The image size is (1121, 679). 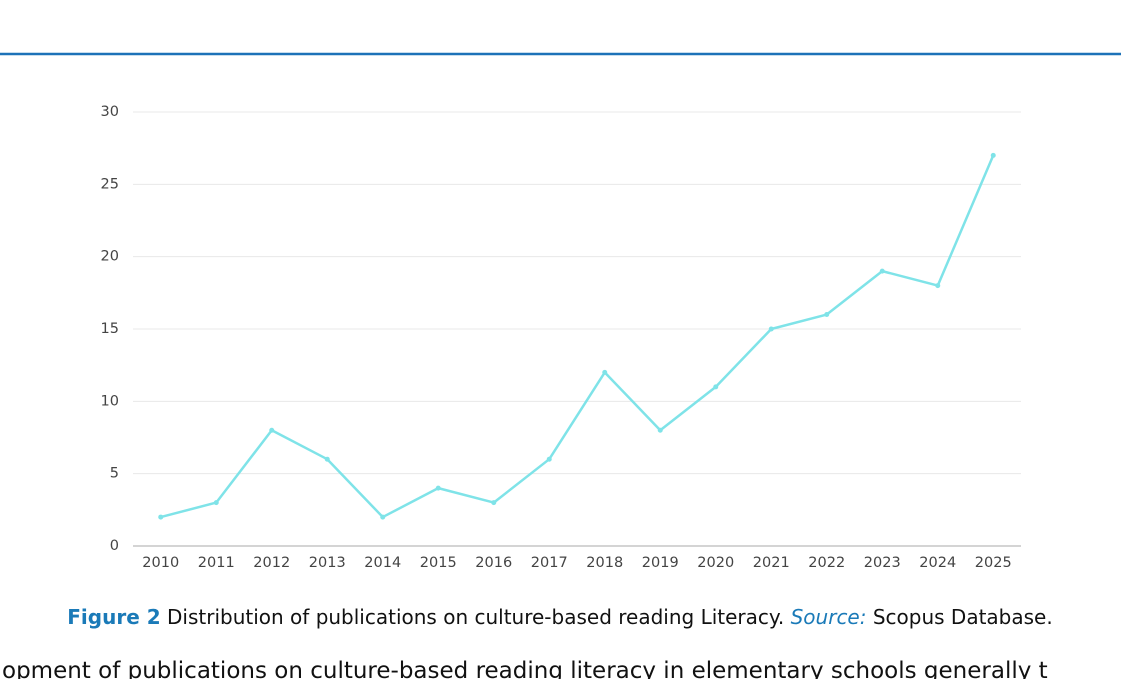 What do you see at coordinates (829, 617) in the screenshot?
I see `caption-source-label: Source:` at bounding box center [829, 617].